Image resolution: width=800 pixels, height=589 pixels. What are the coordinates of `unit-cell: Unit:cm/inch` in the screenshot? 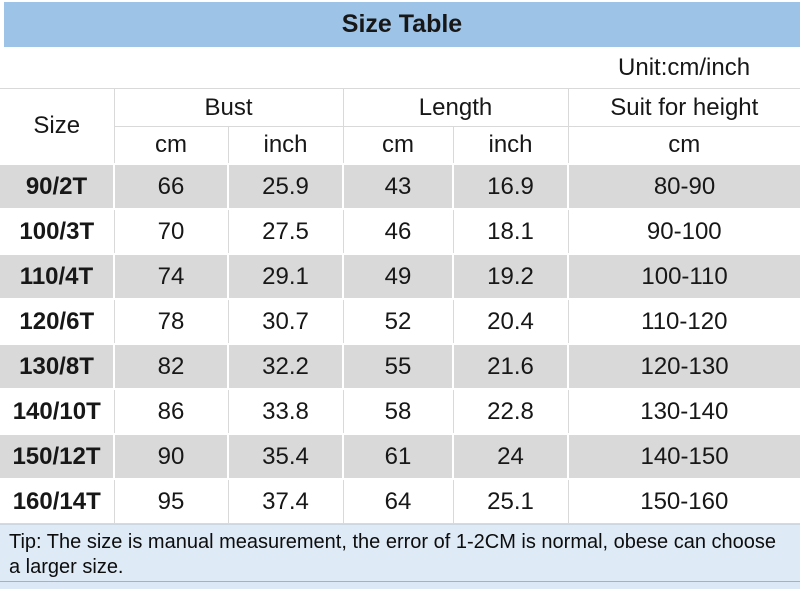 It's located at (400, 68).